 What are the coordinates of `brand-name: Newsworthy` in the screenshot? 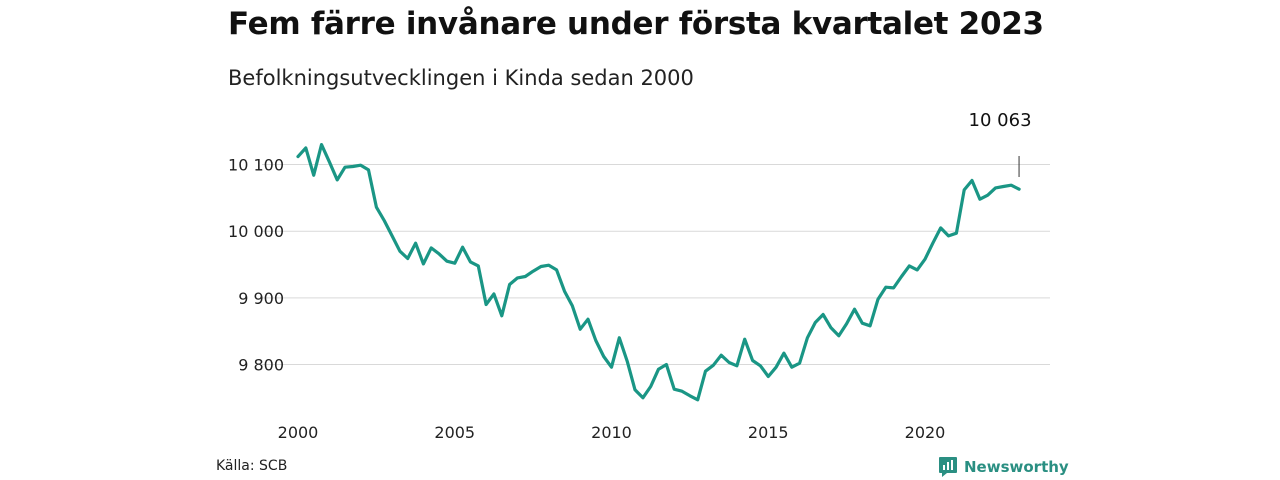 It's located at (1016, 467).